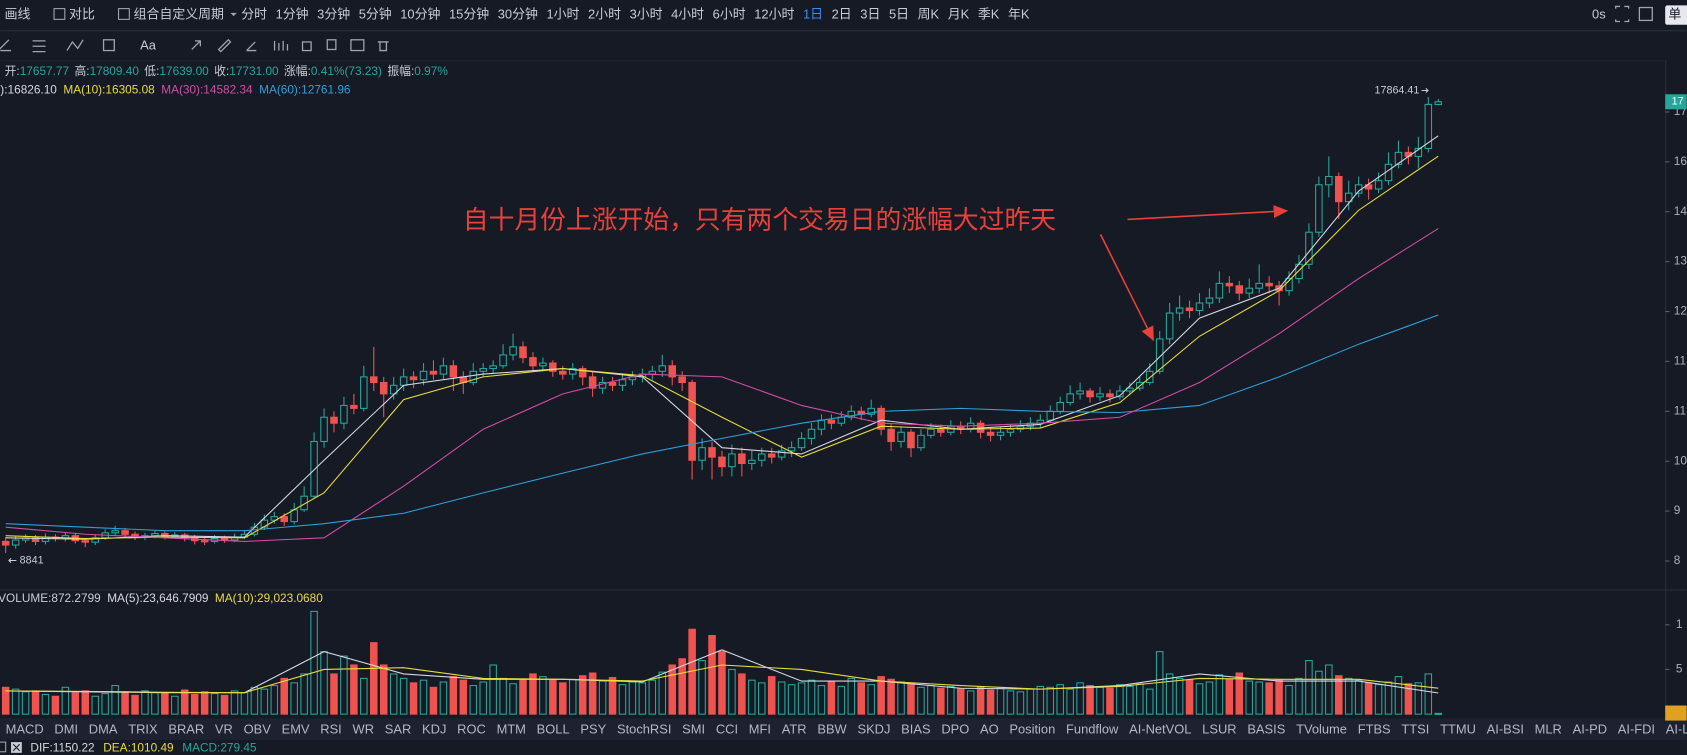 This screenshot has height=755, width=1687. I want to click on period-button: 4小时, so click(687, 13).